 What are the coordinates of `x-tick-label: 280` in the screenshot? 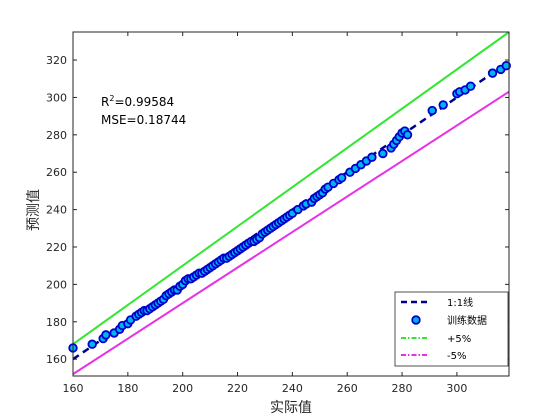 It's located at (402, 388).